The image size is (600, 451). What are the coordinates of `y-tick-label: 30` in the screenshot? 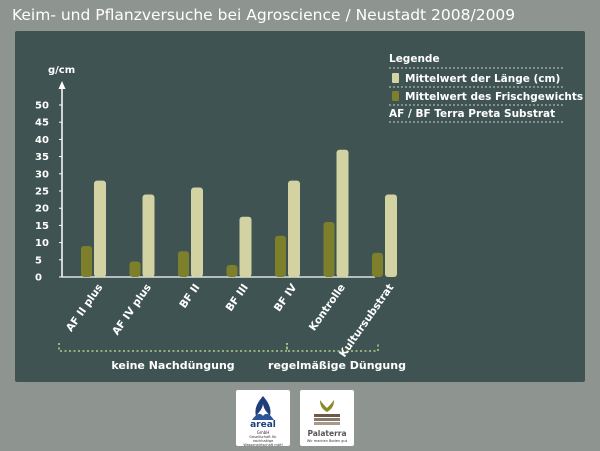 It's located at (42, 174).